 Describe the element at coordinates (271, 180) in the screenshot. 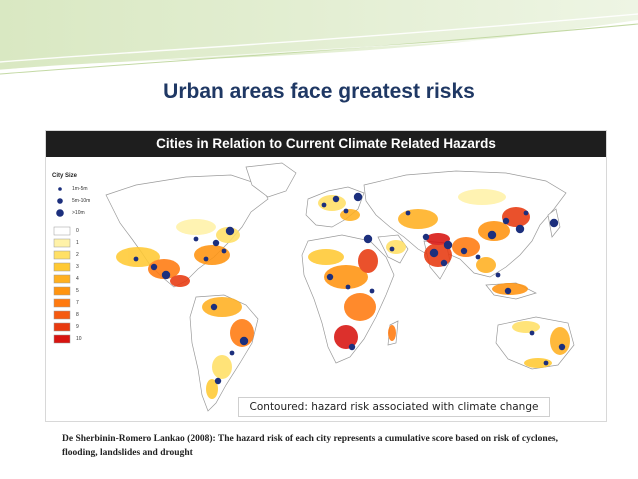

I see `greenland` at that location.